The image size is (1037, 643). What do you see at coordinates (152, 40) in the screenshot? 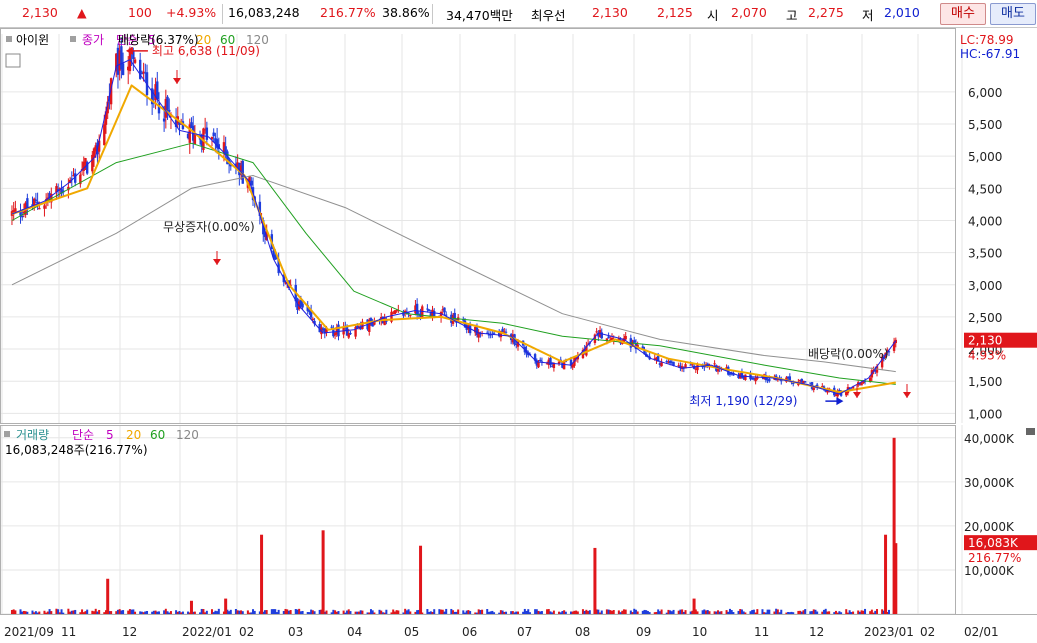
I see `ma5-label: 5` at bounding box center [152, 40].